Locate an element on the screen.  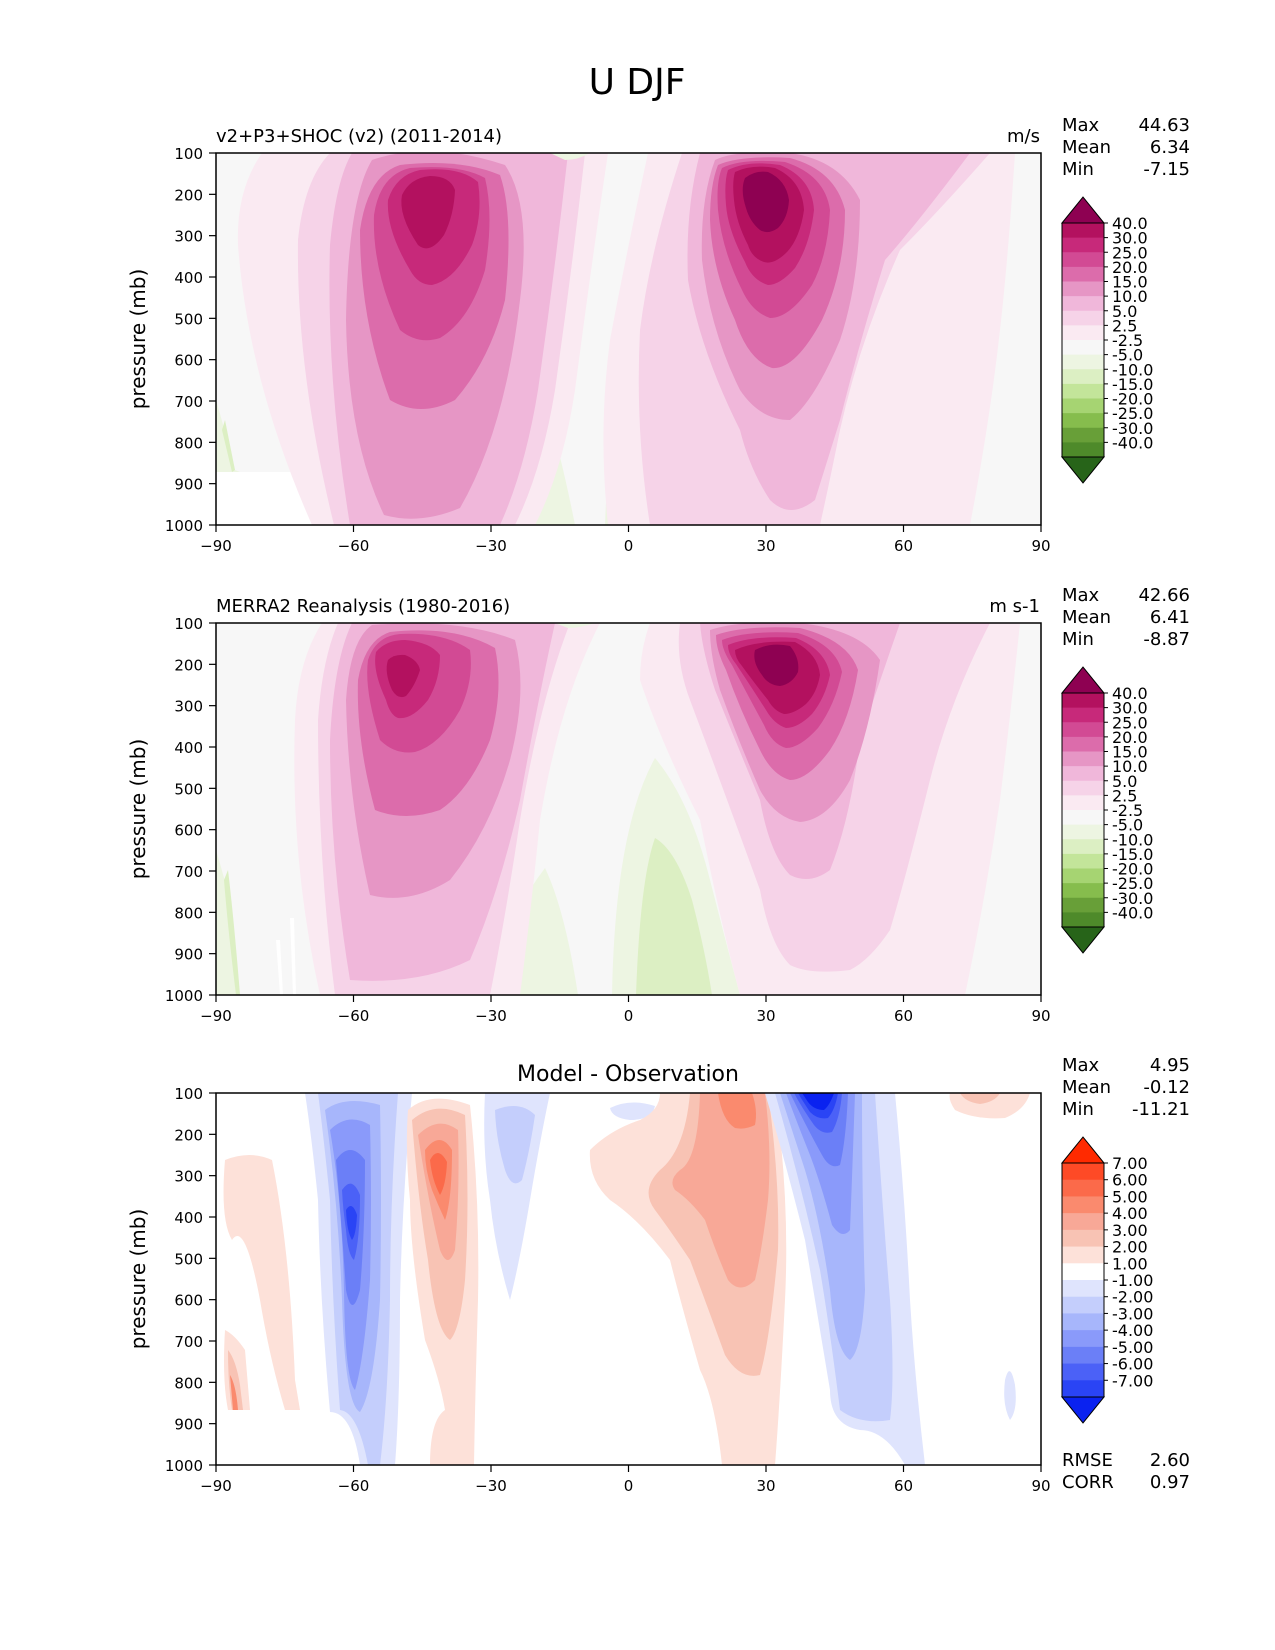
colorbar-label: -25.0 is located at coordinates (1132, 883).